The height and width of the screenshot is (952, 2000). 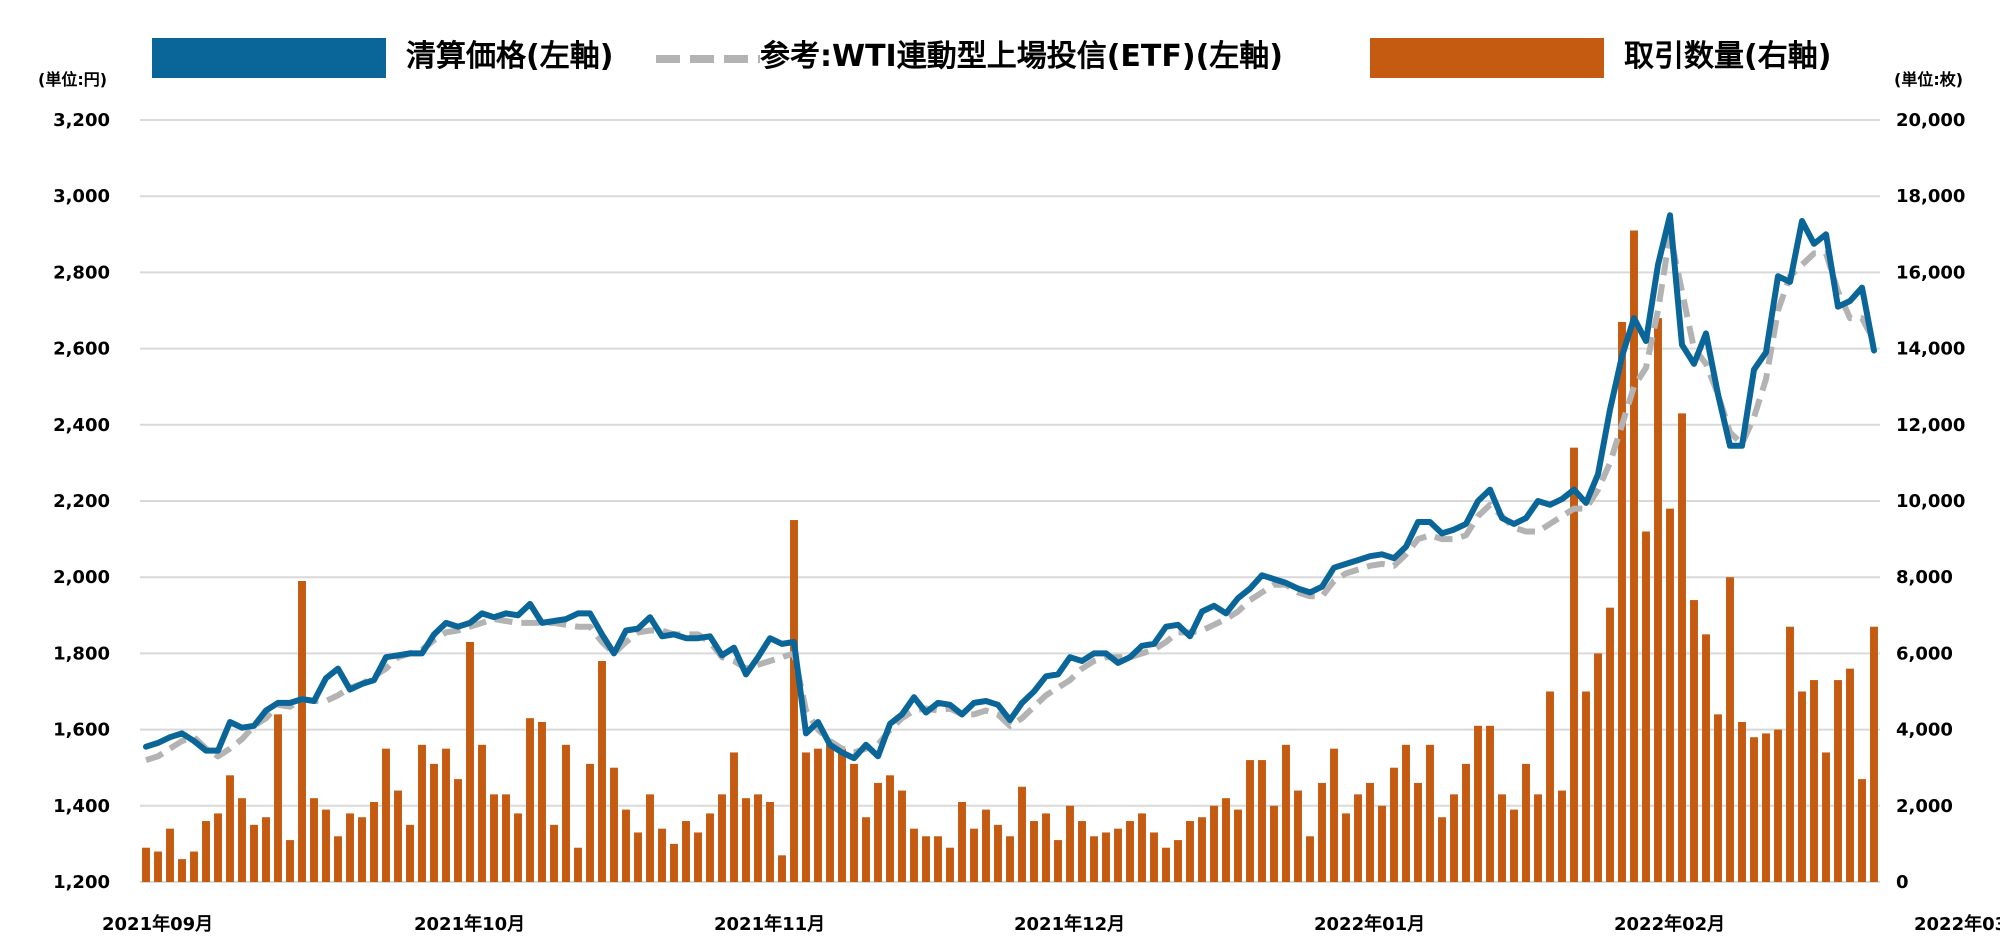 What do you see at coordinates (1902, 882) in the screenshot?
I see `right-tick-label: 0` at bounding box center [1902, 882].